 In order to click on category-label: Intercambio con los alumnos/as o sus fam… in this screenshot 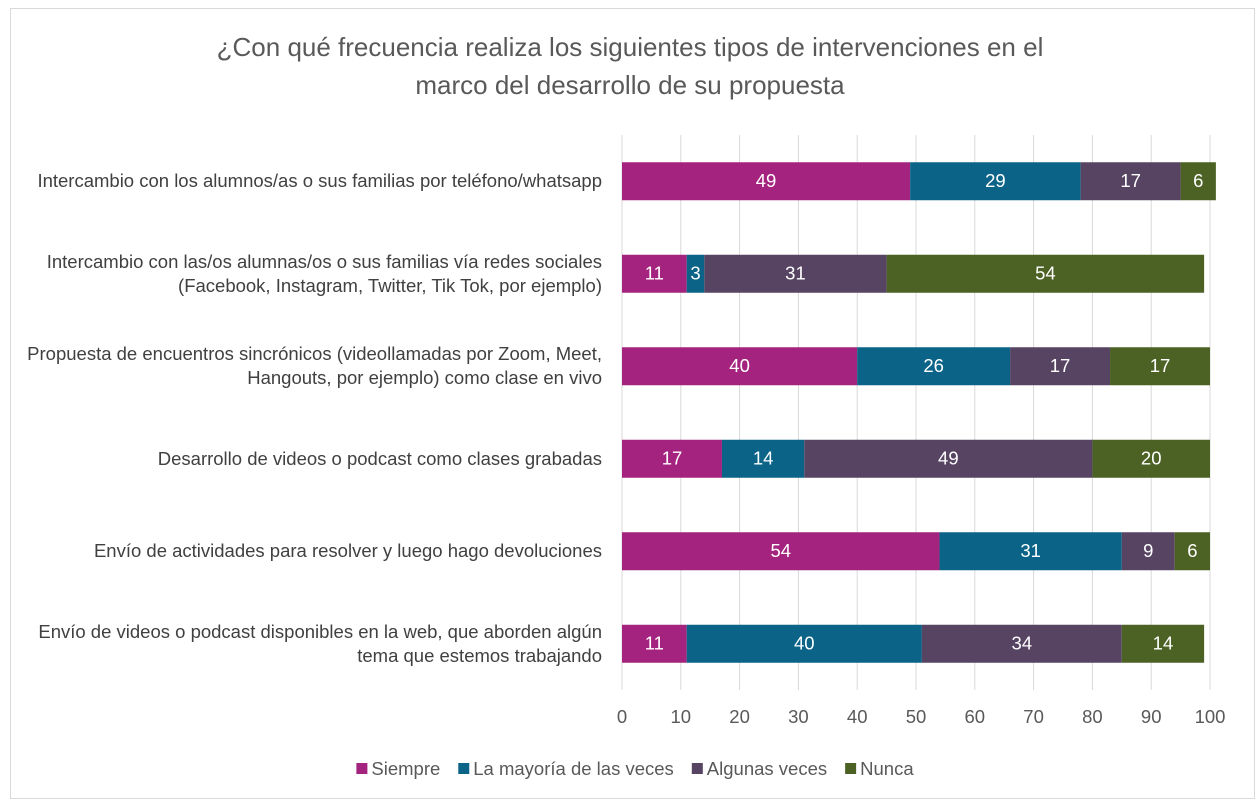, I will do `click(319, 181)`.